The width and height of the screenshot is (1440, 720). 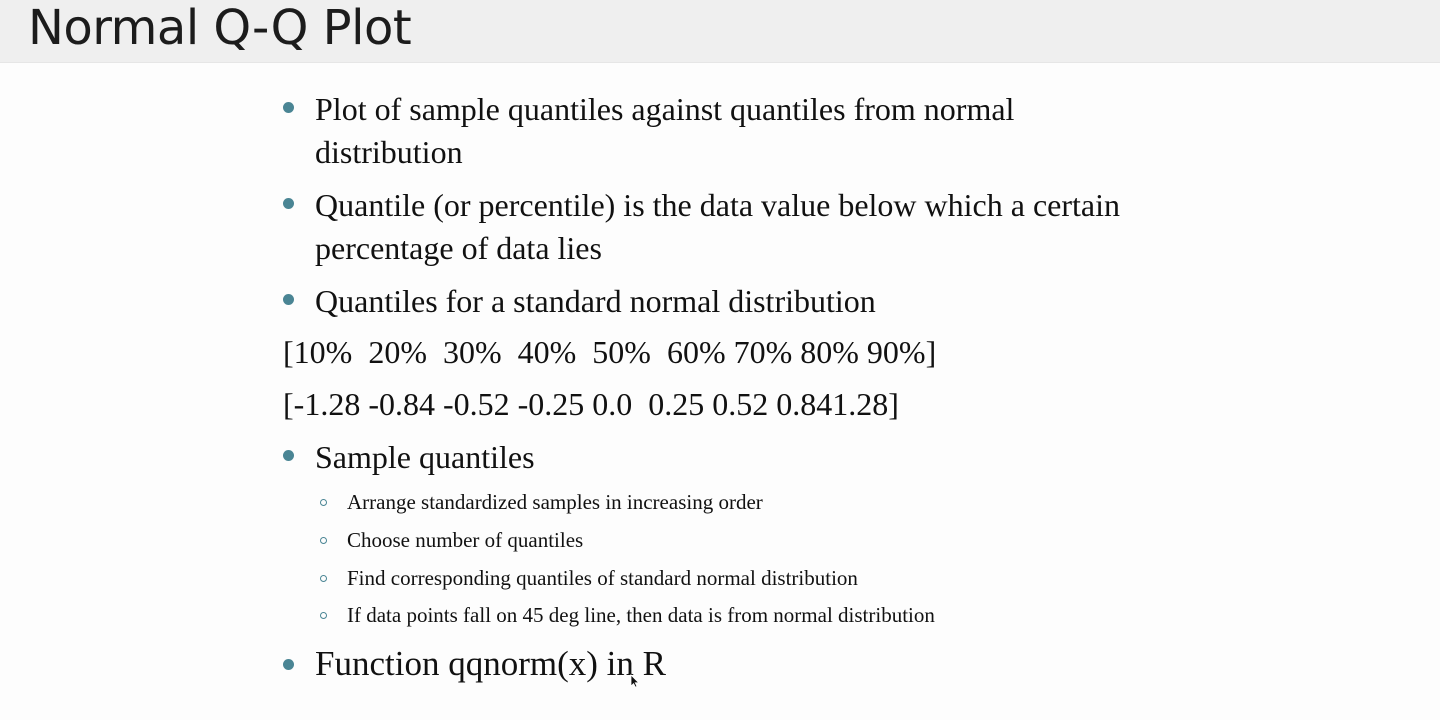 I want to click on percent-list: [10% 20% 30% 40% 50% 60% 70% 80% 90%], so click(x=610, y=352).